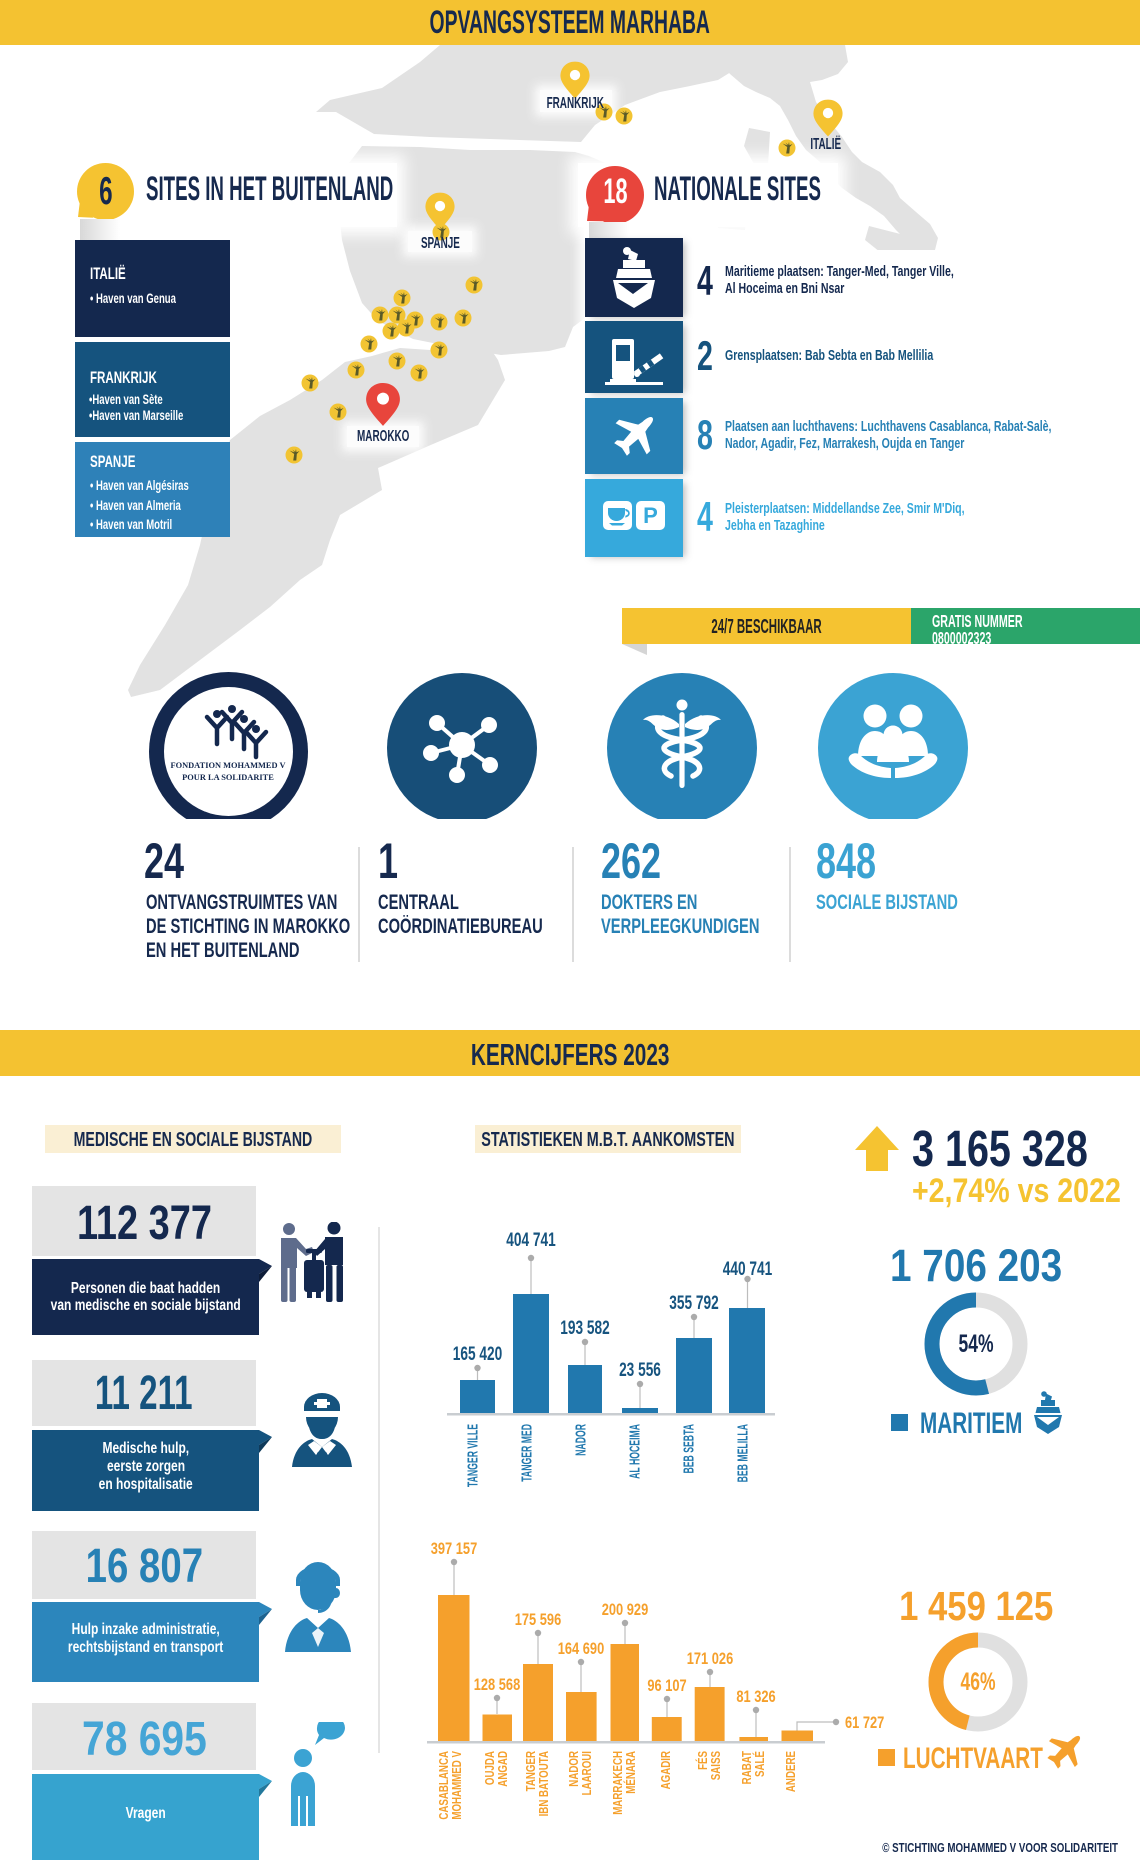 The image size is (1140, 1875). What do you see at coordinates (864, 1724) in the screenshot?
I see `svg-text: 61 727` at bounding box center [864, 1724].